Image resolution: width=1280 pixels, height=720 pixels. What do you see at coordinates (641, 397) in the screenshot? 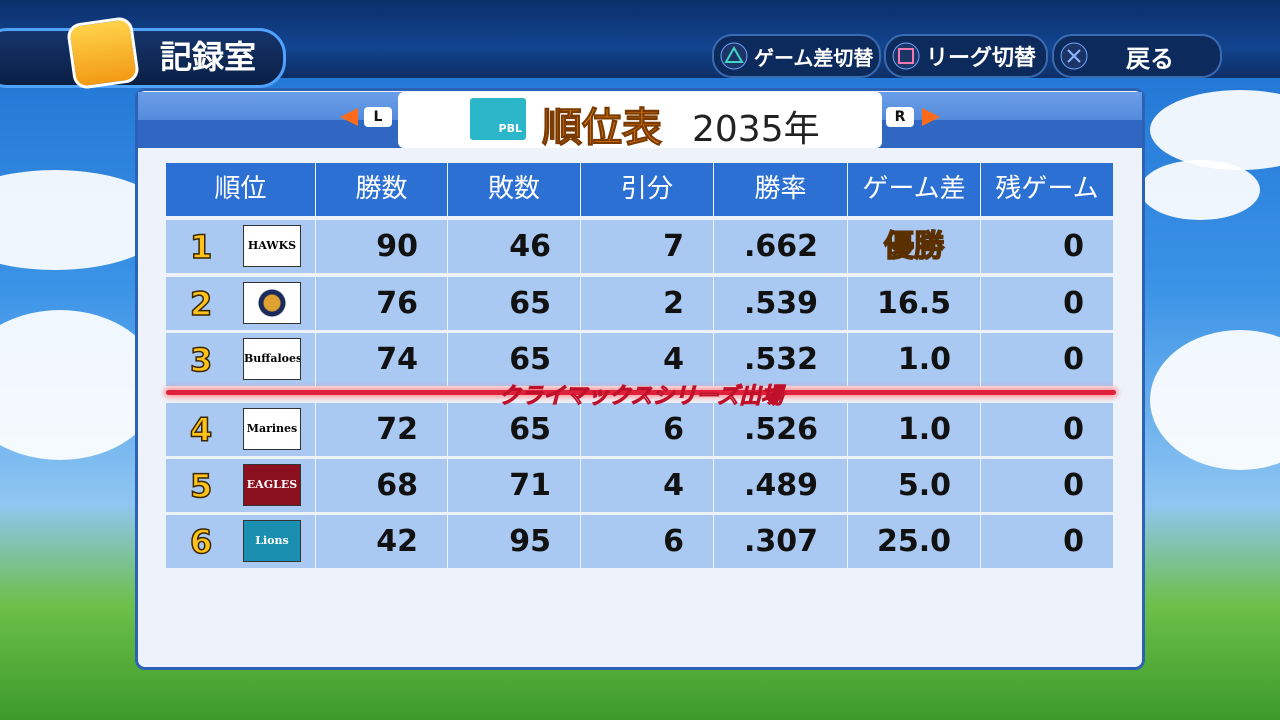
I see `divider-label: クライマックスシリーズ出場` at bounding box center [641, 397].